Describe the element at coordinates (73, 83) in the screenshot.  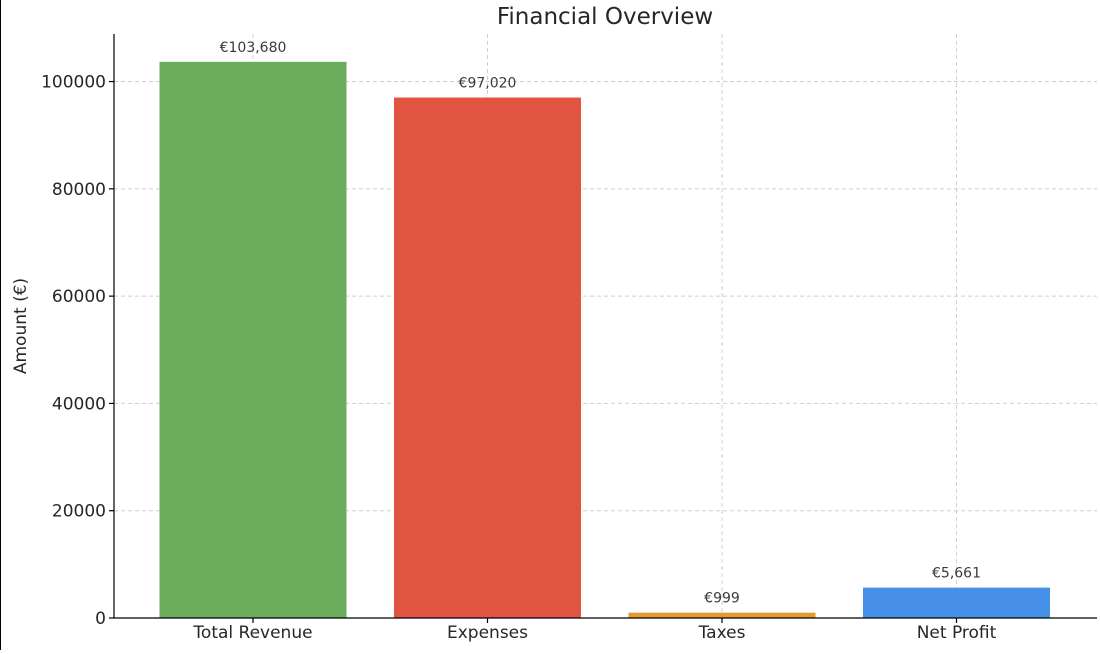
I see `y-tick-label: 100000` at that location.